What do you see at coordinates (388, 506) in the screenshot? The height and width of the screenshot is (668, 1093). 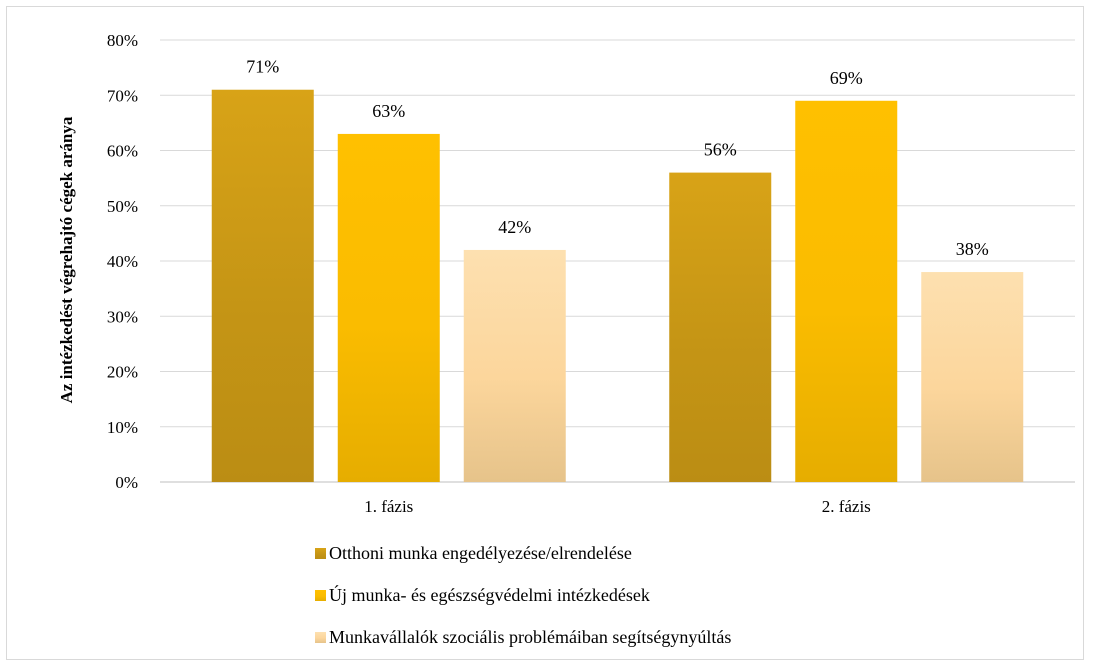 I see `x-tick-label: 1. fázis` at bounding box center [388, 506].